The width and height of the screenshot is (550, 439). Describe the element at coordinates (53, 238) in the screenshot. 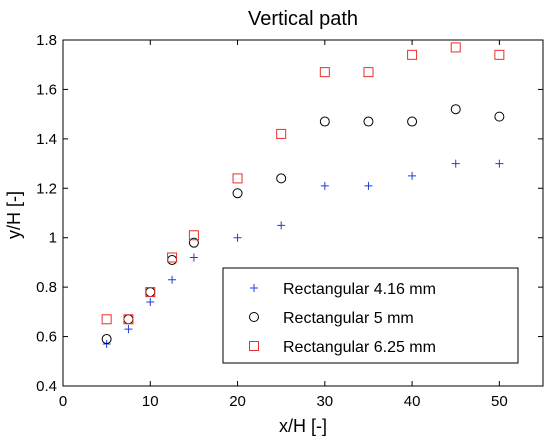

I see `y-tick-label: 1` at that location.